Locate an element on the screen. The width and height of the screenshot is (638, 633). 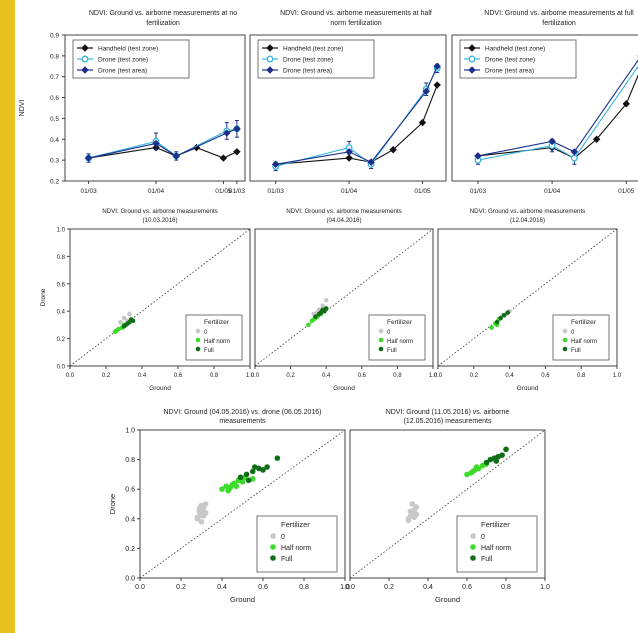
chart-title: (12.04.2016) is located at coordinates (527, 220).